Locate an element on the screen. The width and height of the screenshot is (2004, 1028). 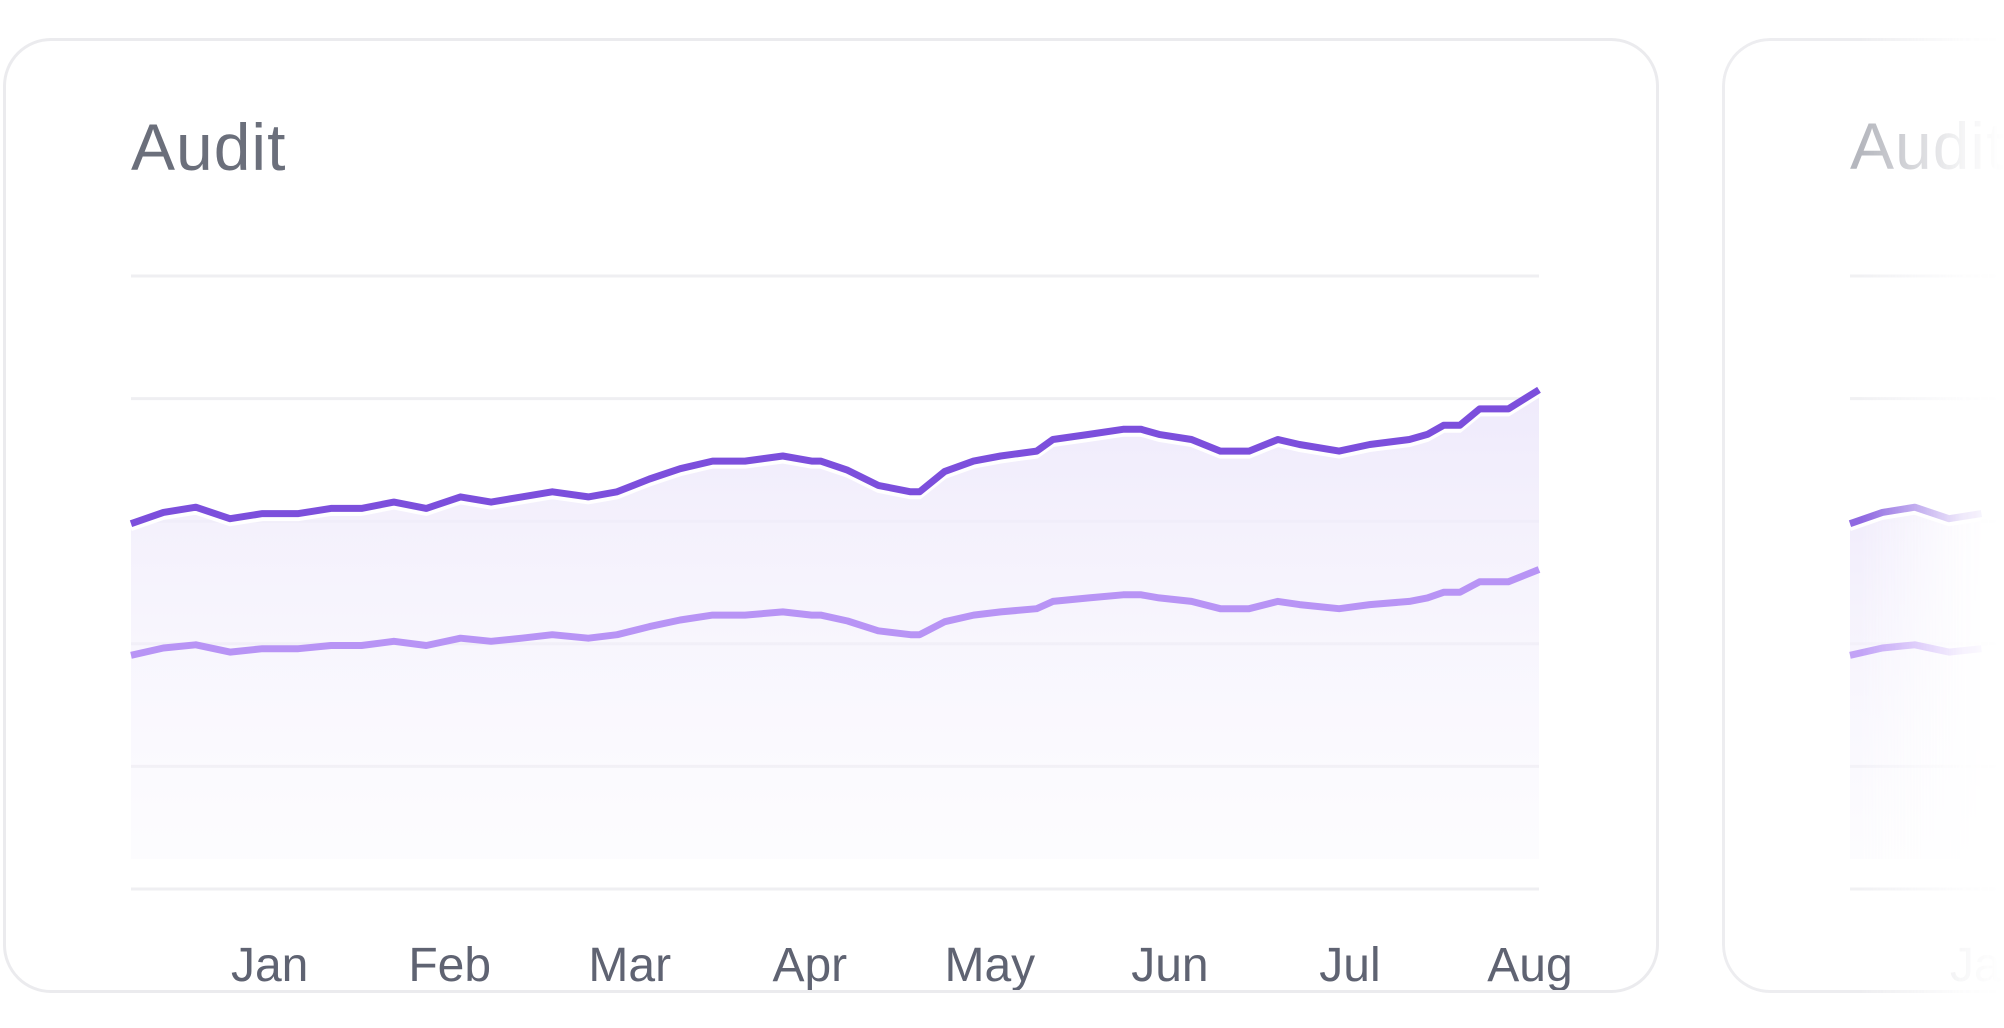
x-tick-label: Aug is located at coordinates (1529, 964).